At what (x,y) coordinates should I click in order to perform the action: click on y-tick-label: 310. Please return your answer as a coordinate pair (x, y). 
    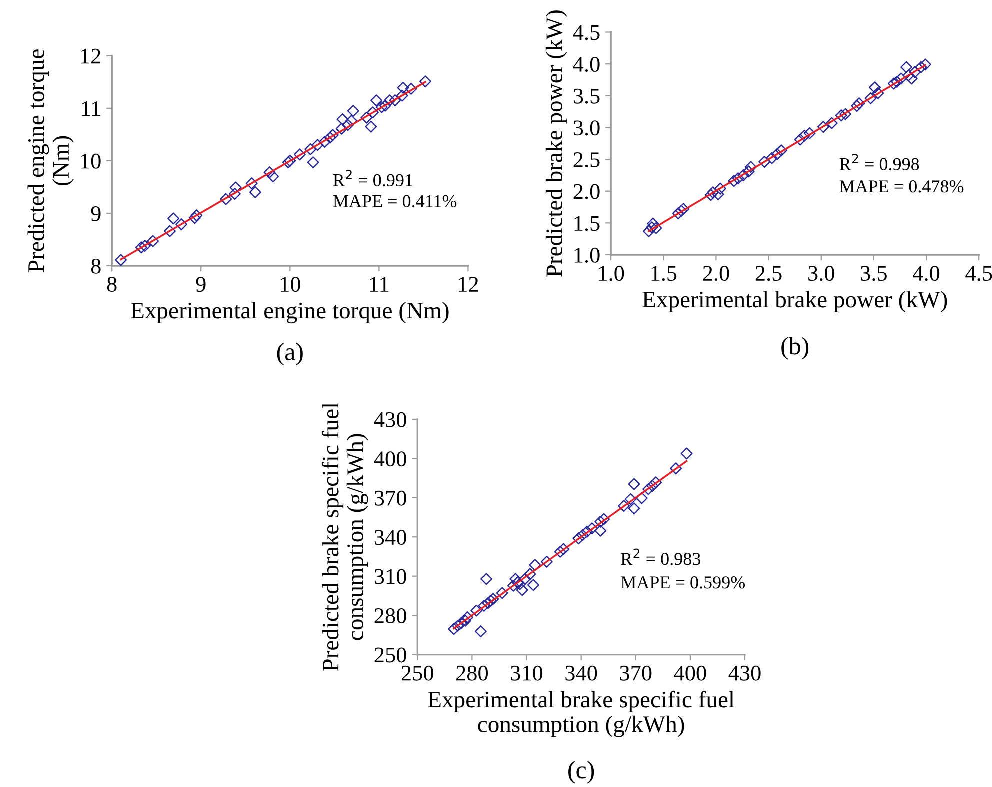
    Looking at the image, I should click on (390, 576).